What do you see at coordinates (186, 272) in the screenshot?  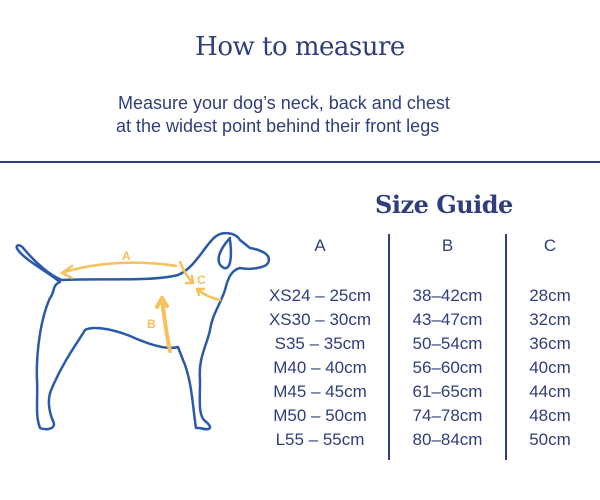 I see `arrow-c-top` at bounding box center [186, 272].